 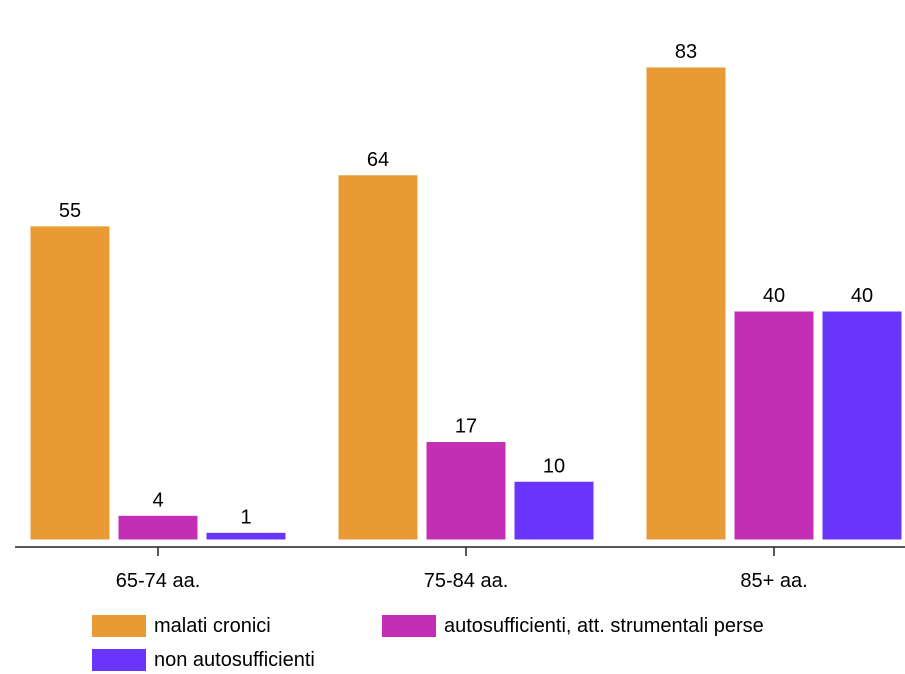 I want to click on x-axis-ticks: 65-74 aa. 75-84 aa. 85+ aa., so click(x=462, y=569).